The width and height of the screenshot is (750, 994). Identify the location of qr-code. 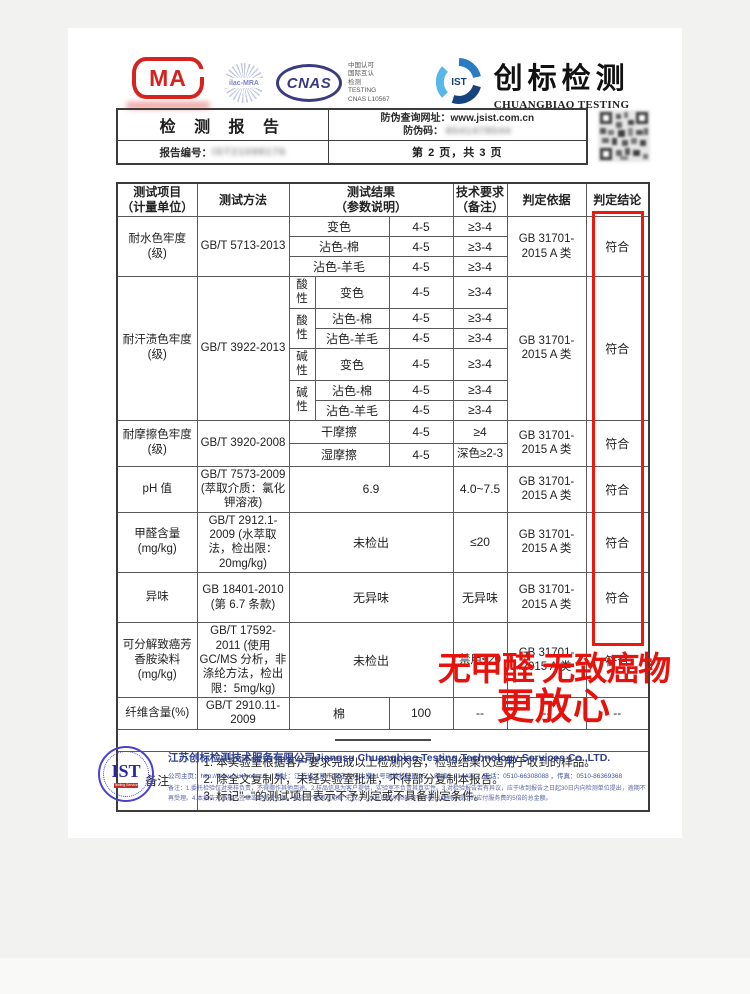
(624, 136).